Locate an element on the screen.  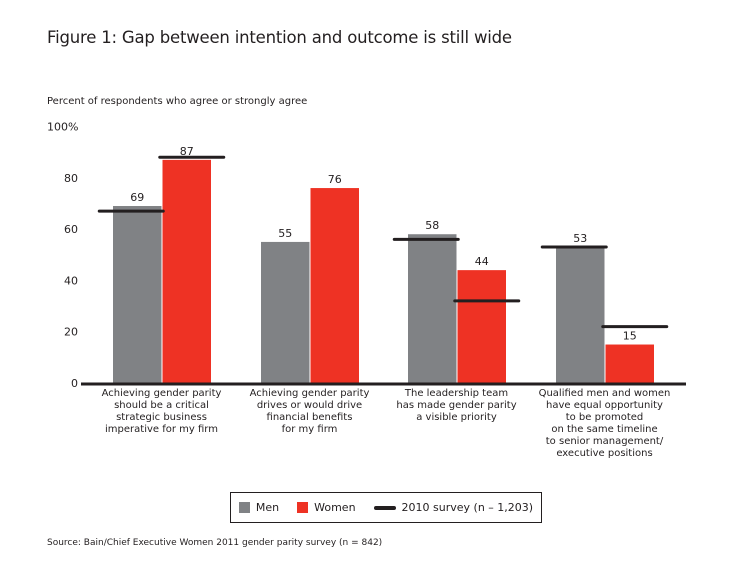
x-category-label-line: The leadership team is located at coordinates (456, 393).